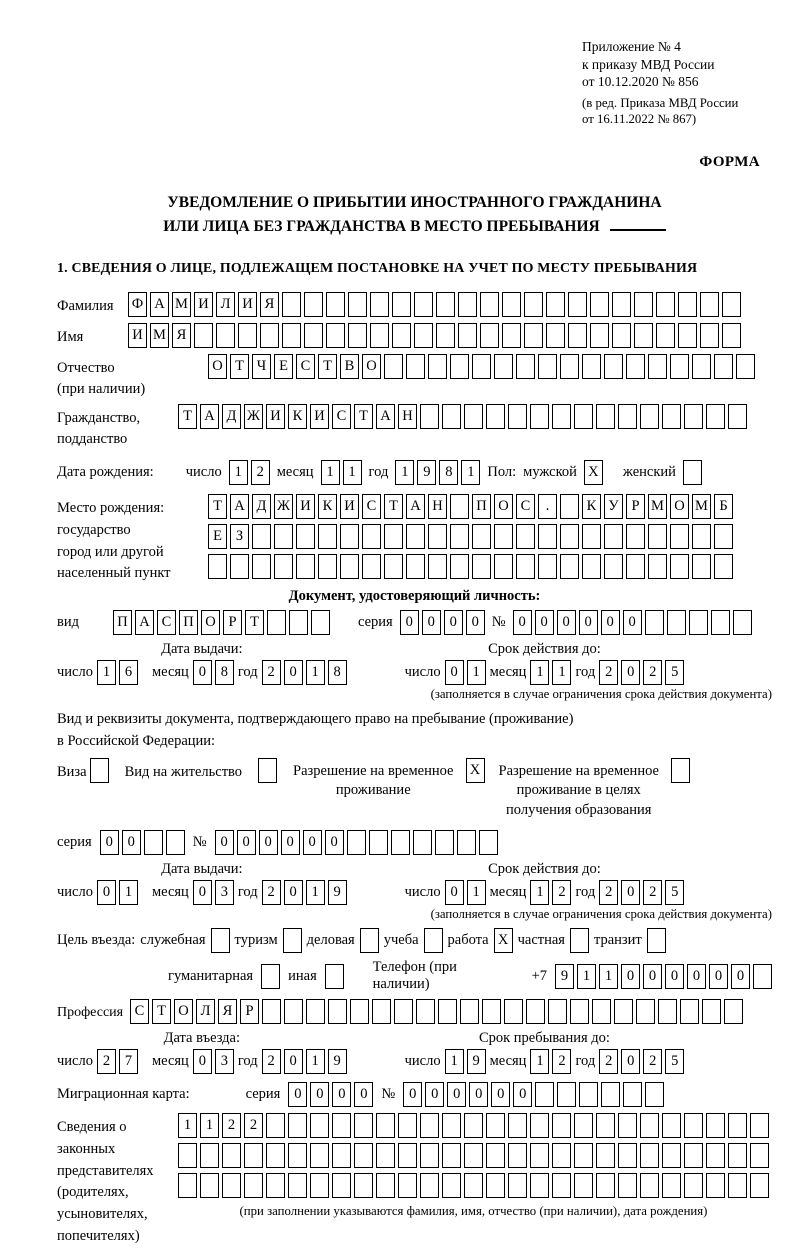  I want to click on char-cell: Л, so click(225, 304).